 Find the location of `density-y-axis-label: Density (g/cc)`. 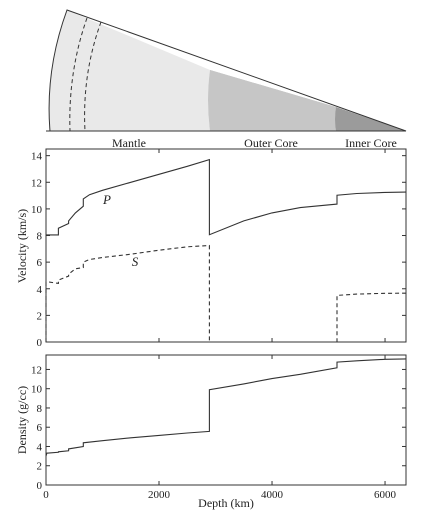

density-y-axis-label: Density (g/cc) is located at coordinates (22, 420).